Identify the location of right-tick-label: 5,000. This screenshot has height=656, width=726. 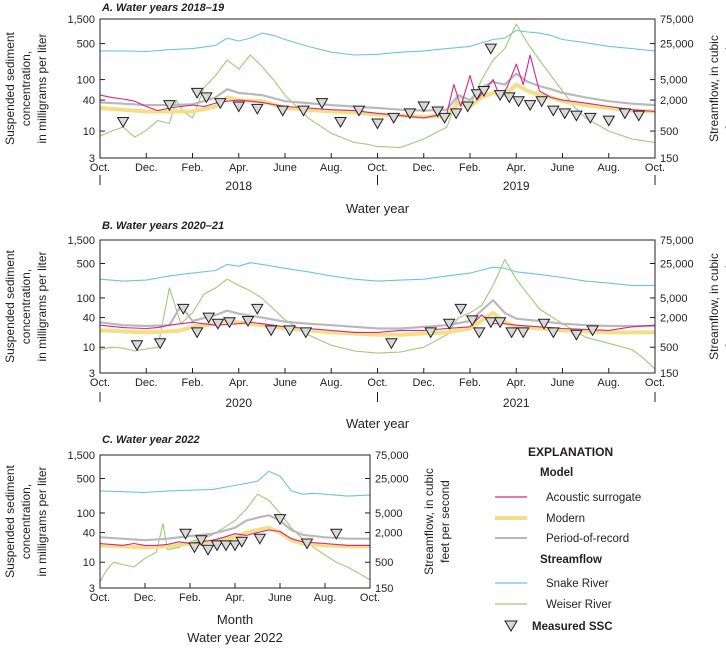
(674, 299).